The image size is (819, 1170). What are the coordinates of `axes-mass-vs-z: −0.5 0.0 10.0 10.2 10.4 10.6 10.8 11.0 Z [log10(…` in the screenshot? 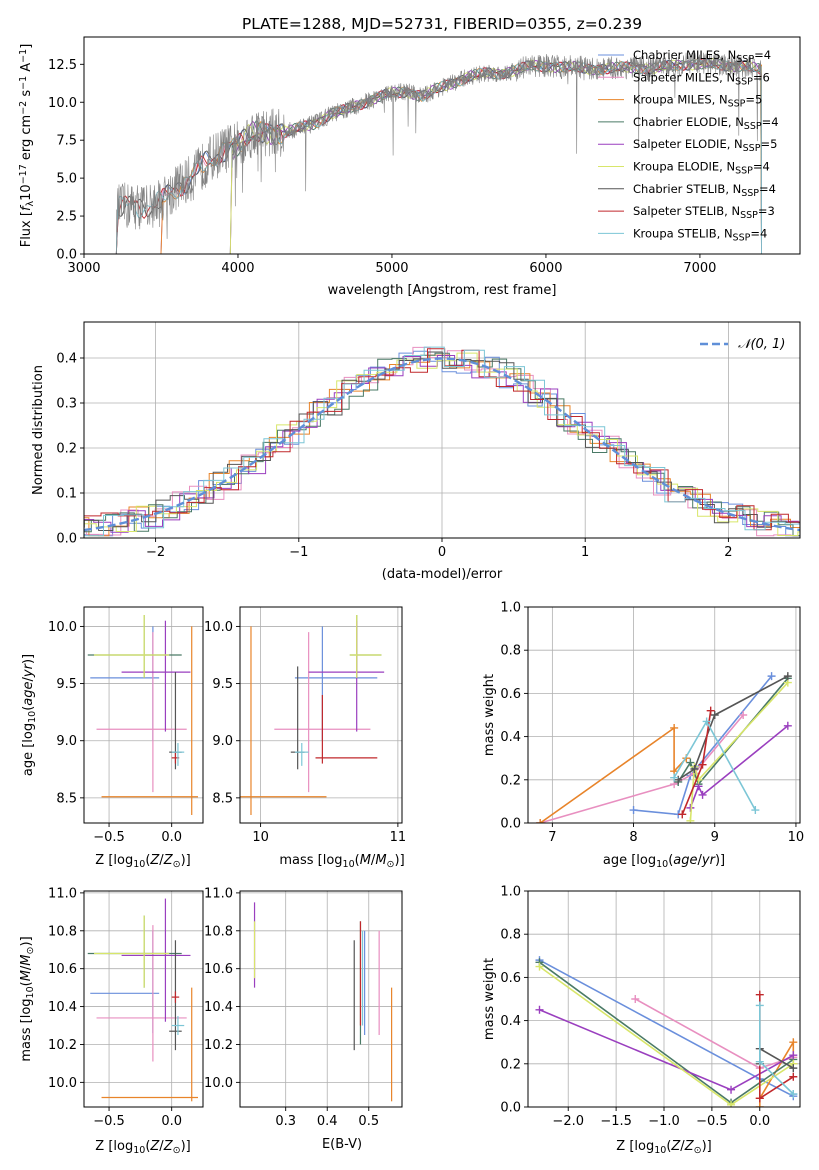 It's located at (111, 1021).